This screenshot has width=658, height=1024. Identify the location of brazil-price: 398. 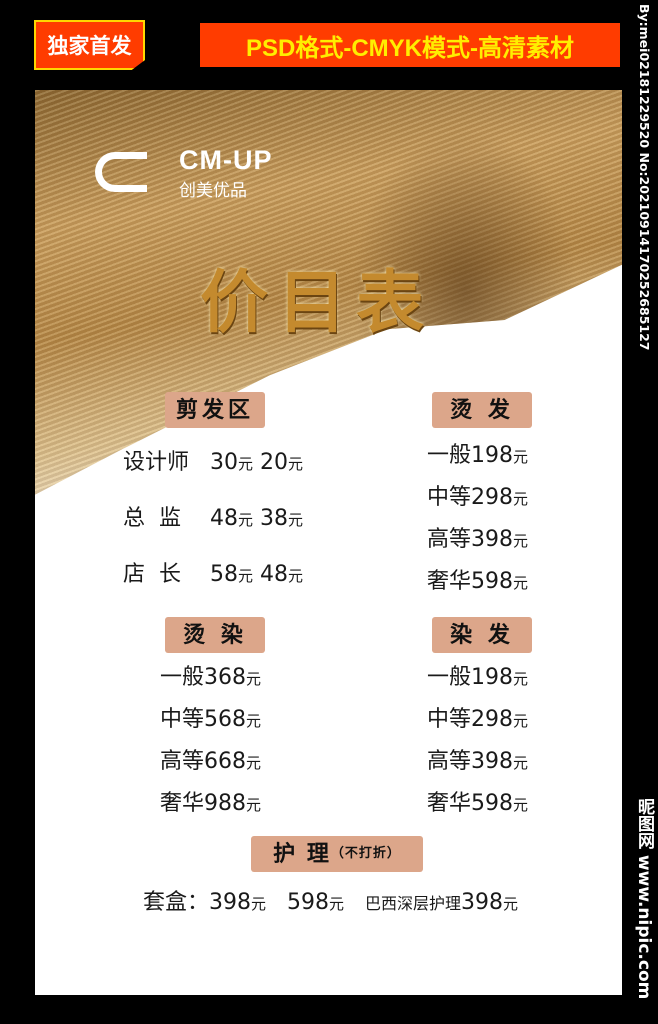
(482, 902).